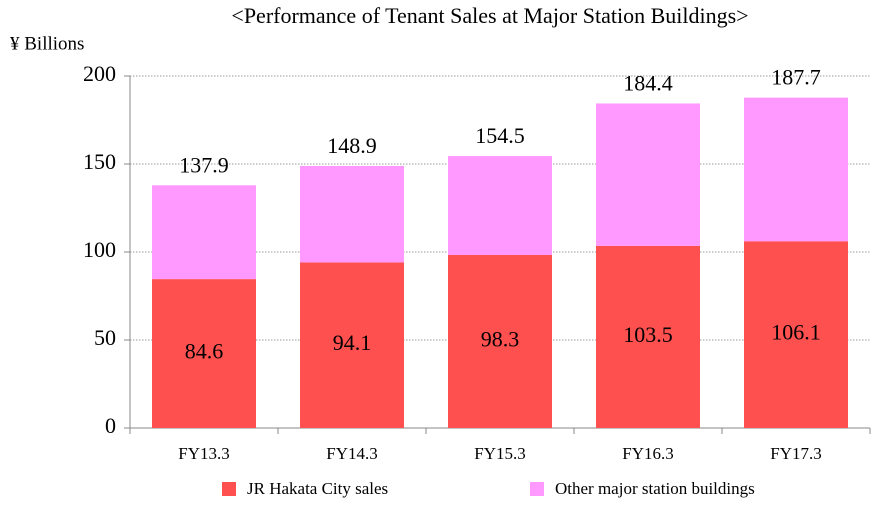 Image resolution: width=874 pixels, height=506 pixels. I want to click on y-tick-label: 200, so click(99, 73).